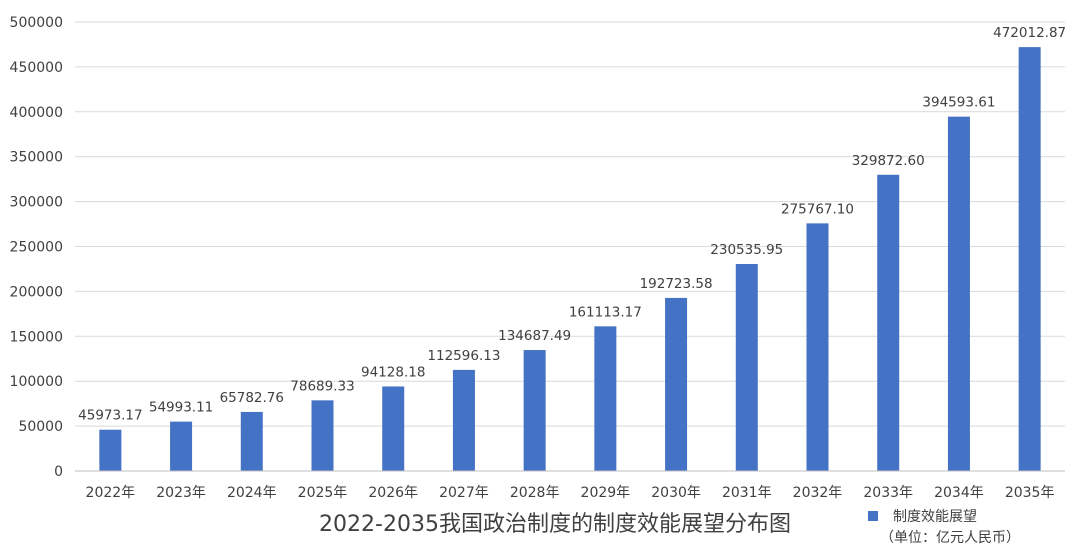  Describe the element at coordinates (555, 524) in the screenshot. I see `chart-title: 2022-2035我国政治制度的制度效能展望分布图` at that location.